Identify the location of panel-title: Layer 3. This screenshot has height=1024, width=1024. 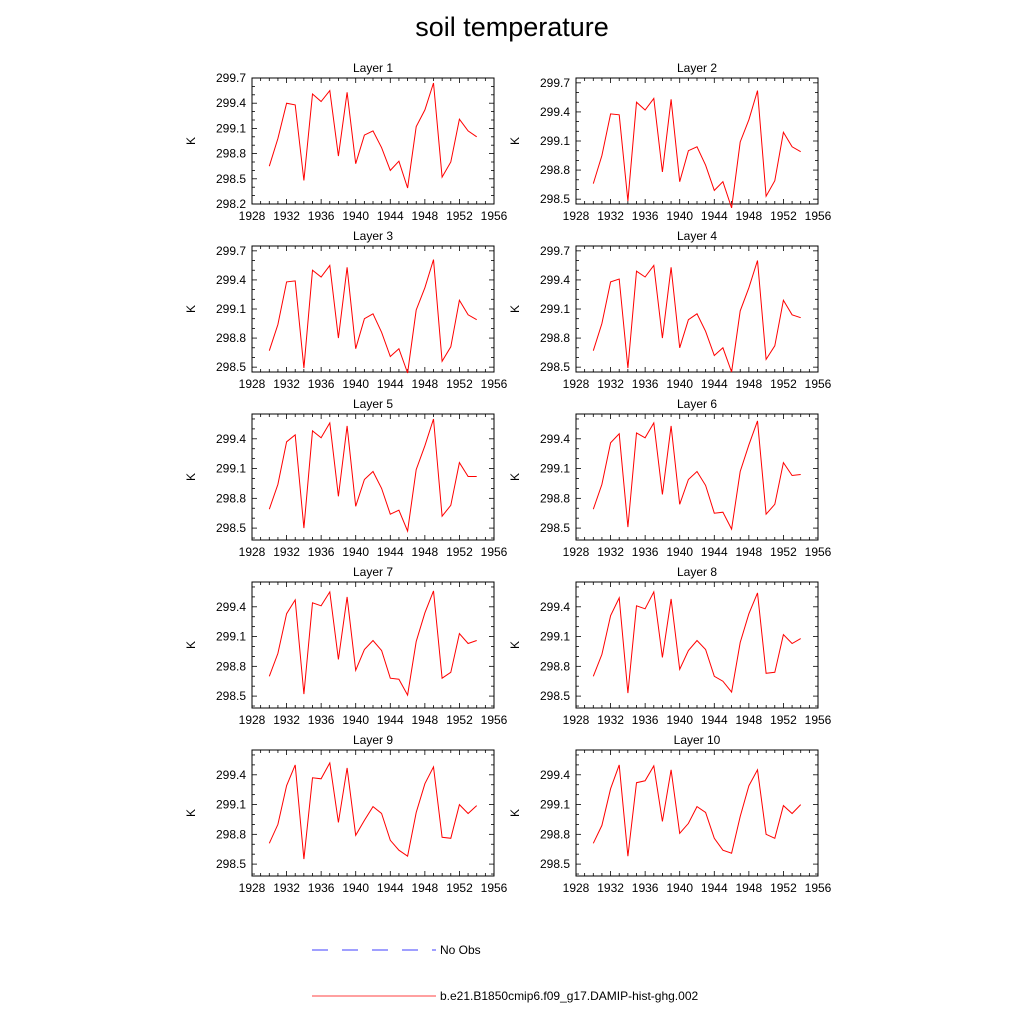
(373, 236).